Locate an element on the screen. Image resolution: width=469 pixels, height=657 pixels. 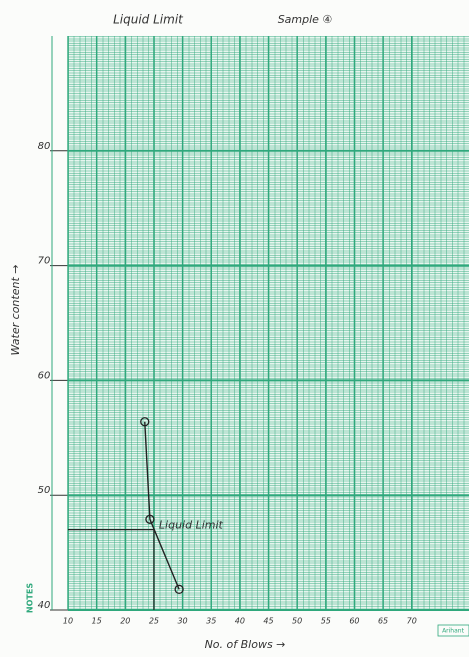
x-tick-label: 20 is located at coordinates (125, 621).